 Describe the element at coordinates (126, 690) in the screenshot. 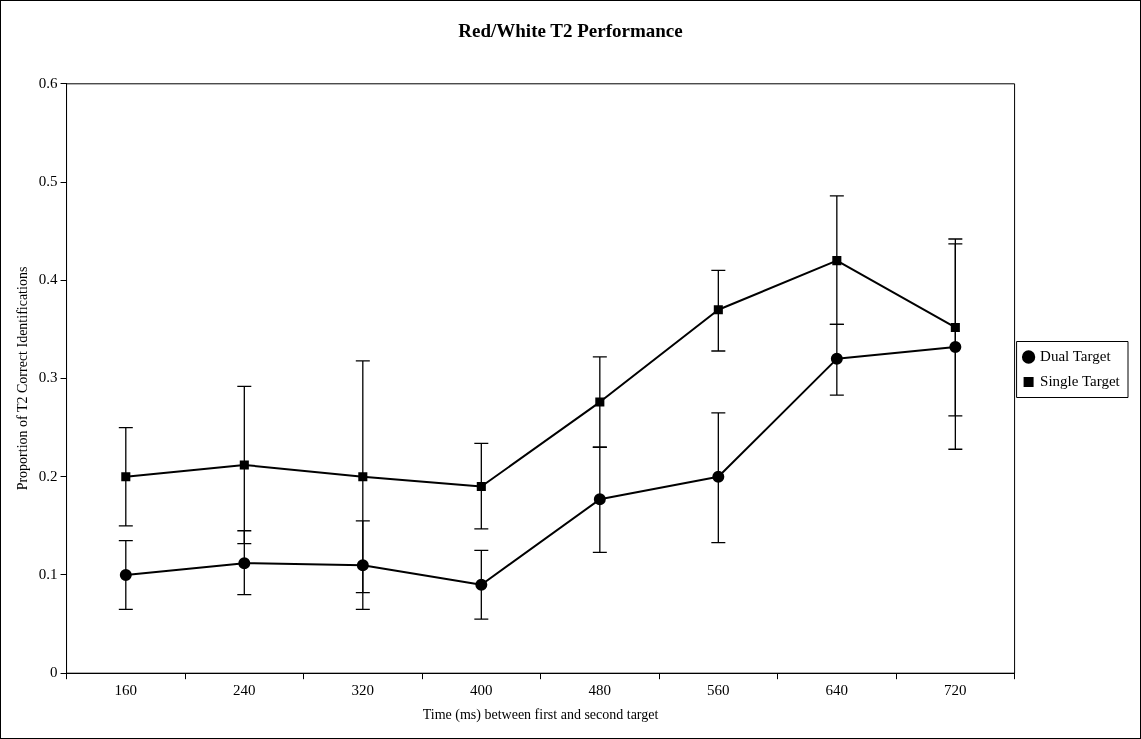

I see `x-tick-label: 160` at that location.